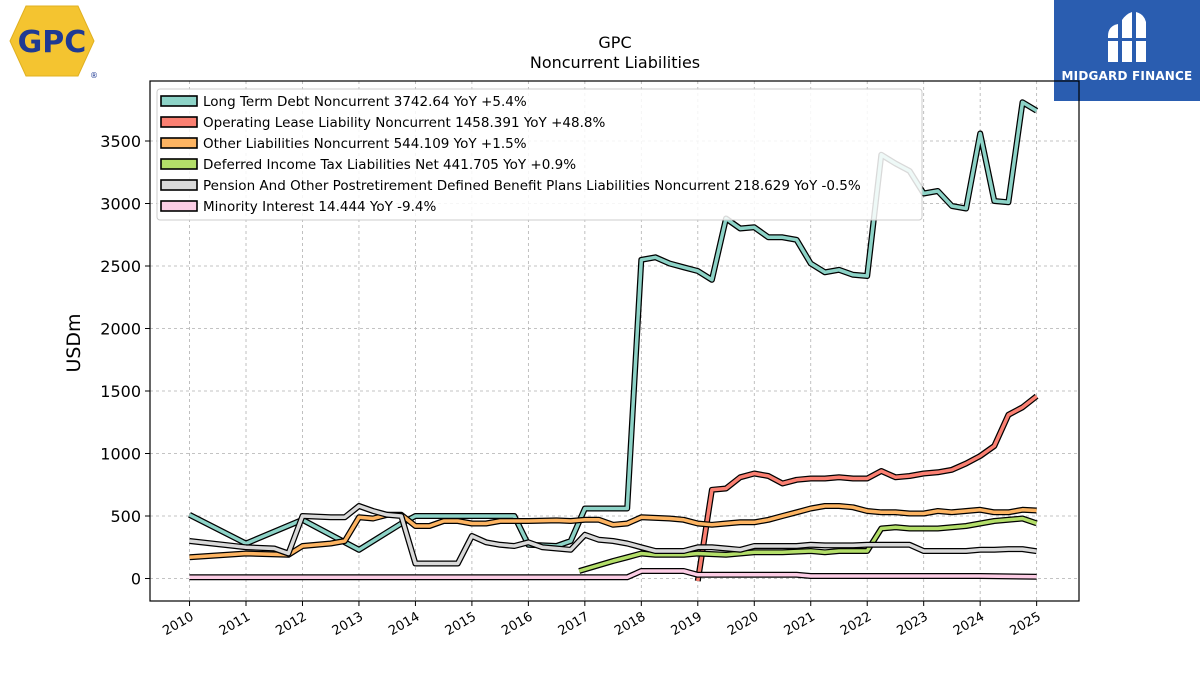 The image size is (1200, 675). I want to click on gpc-logo-badge, so click(52, 41).